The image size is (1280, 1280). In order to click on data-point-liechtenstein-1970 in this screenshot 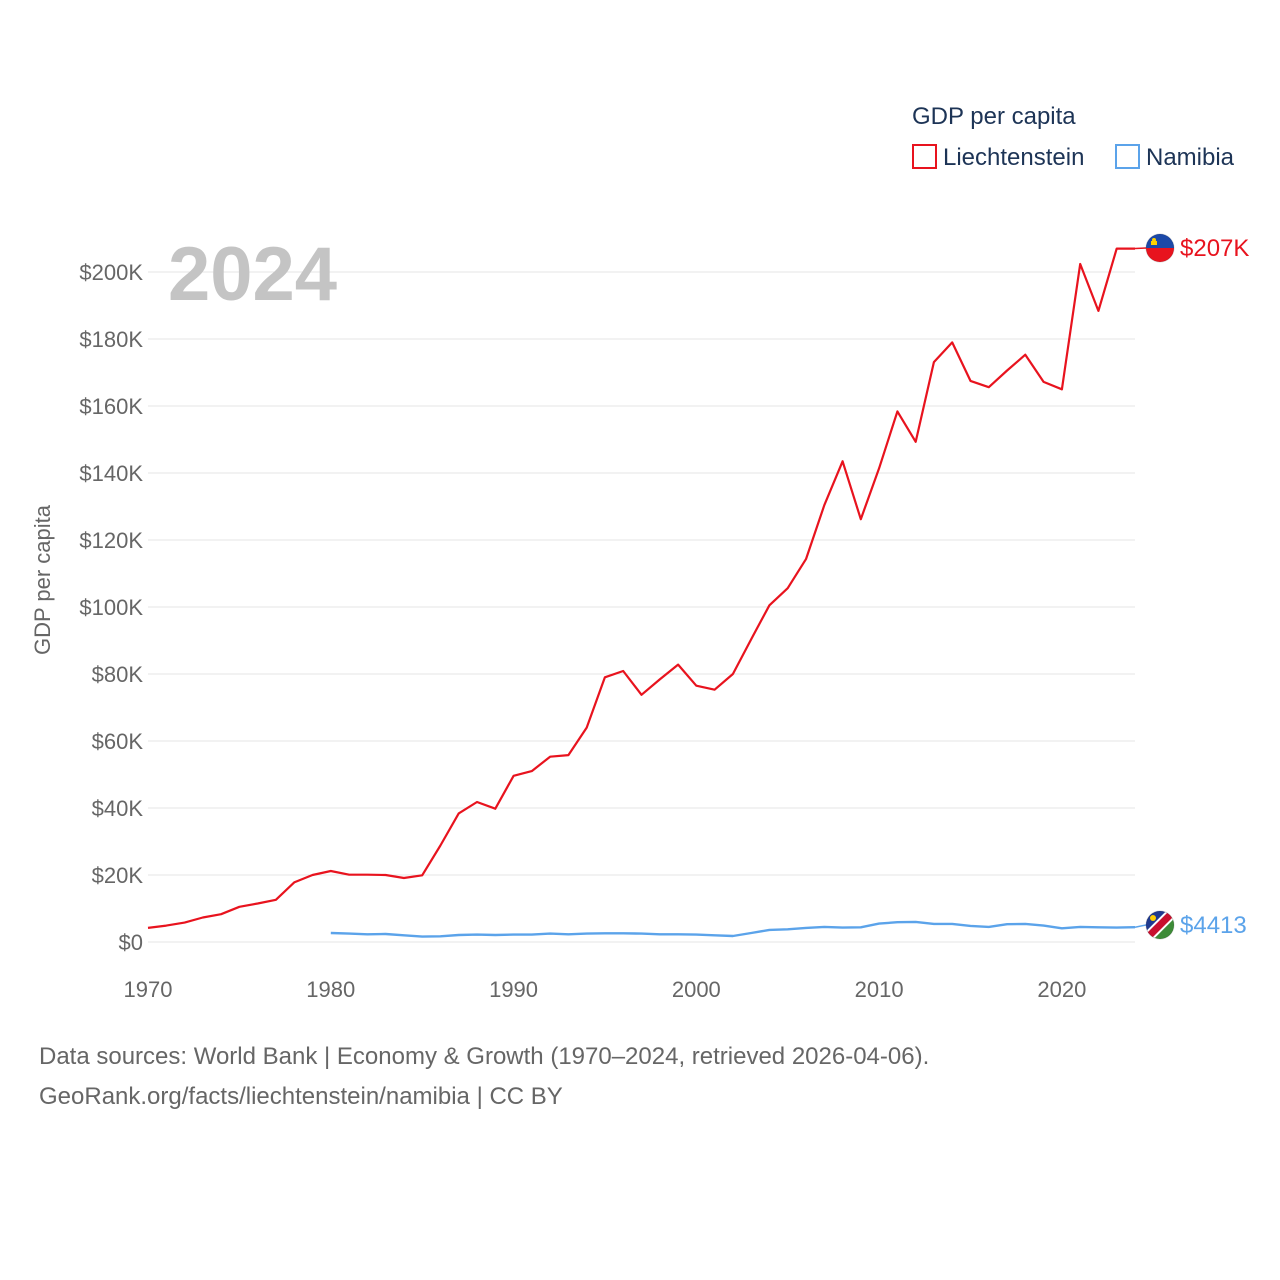, I will do `click(148, 928)`.